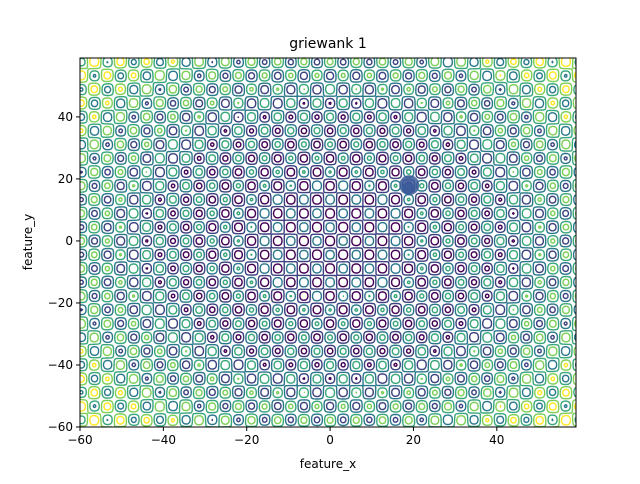 The height and width of the screenshot is (484, 640). Describe the element at coordinates (65, 179) in the screenshot. I see `y-tick-label-4: 20` at that location.